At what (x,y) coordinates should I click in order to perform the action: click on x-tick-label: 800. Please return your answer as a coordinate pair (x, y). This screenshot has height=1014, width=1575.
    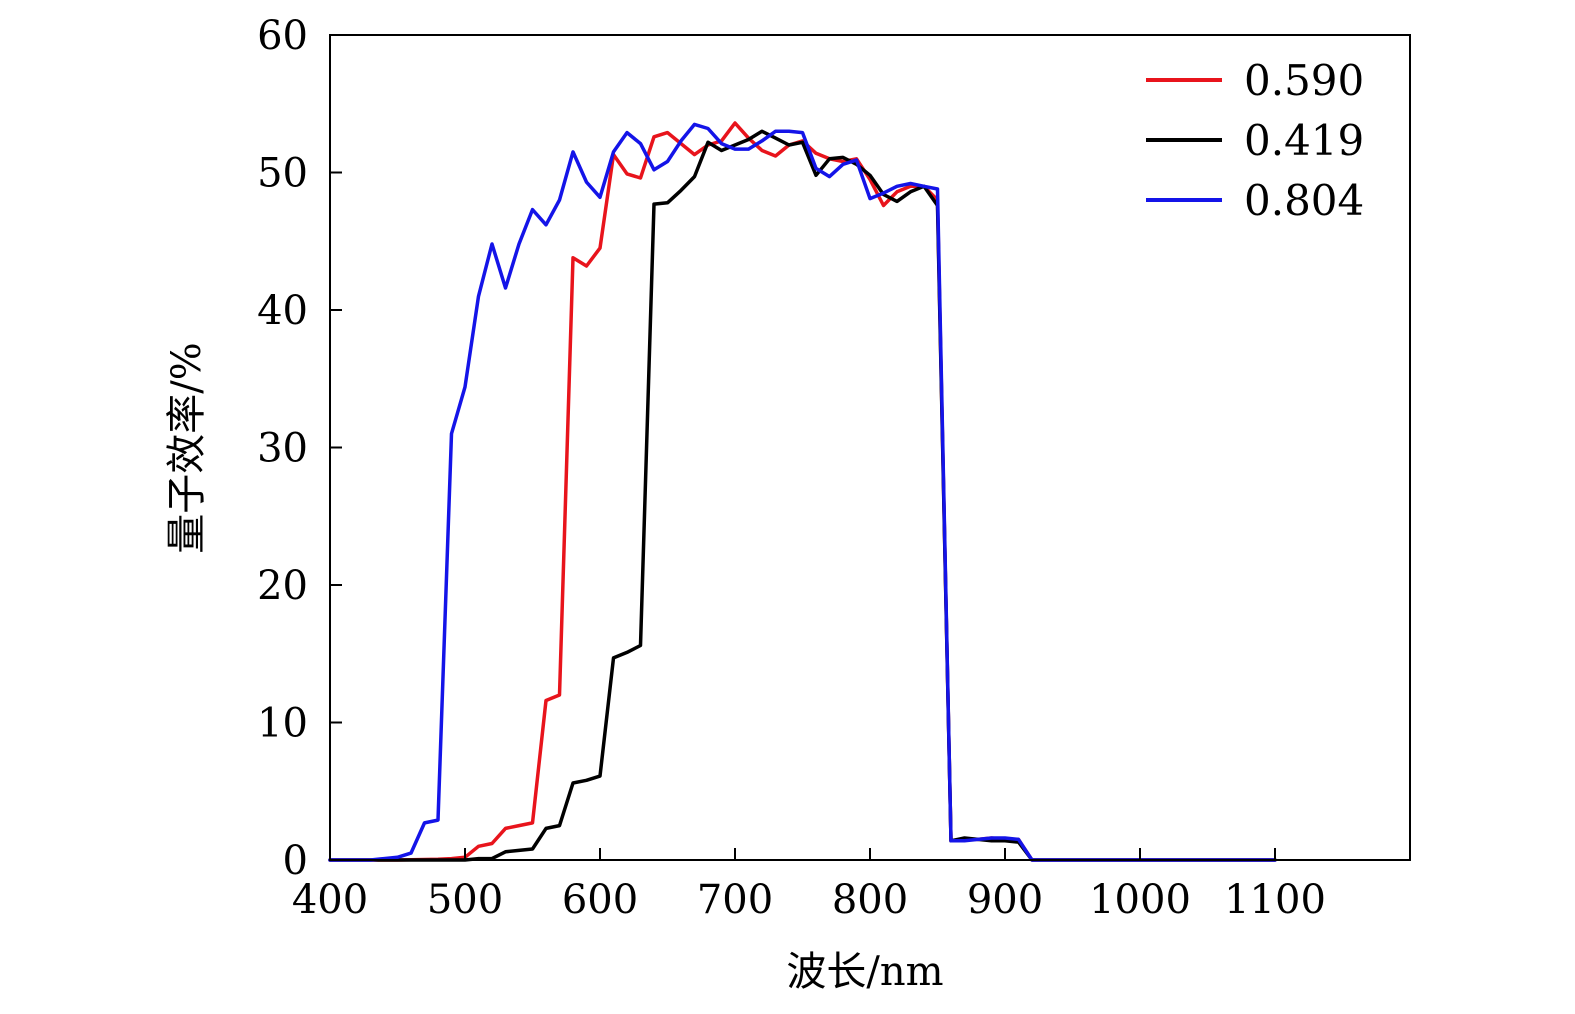
    Looking at the image, I should click on (870, 900).